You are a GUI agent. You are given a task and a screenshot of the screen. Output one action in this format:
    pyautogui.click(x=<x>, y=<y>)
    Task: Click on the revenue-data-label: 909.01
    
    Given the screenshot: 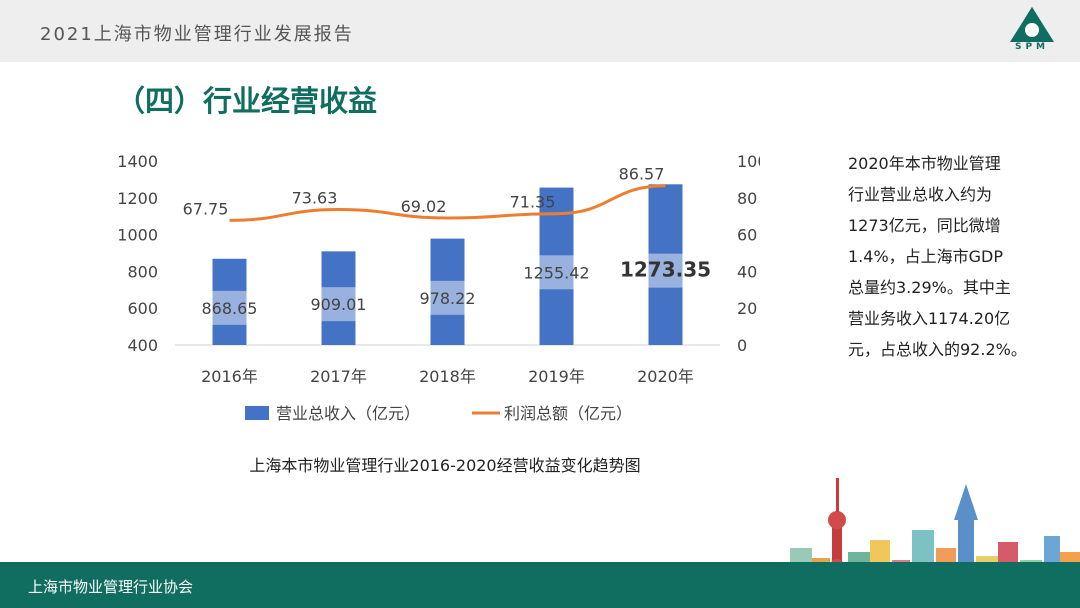 What is the action you would take?
    pyautogui.click(x=339, y=304)
    